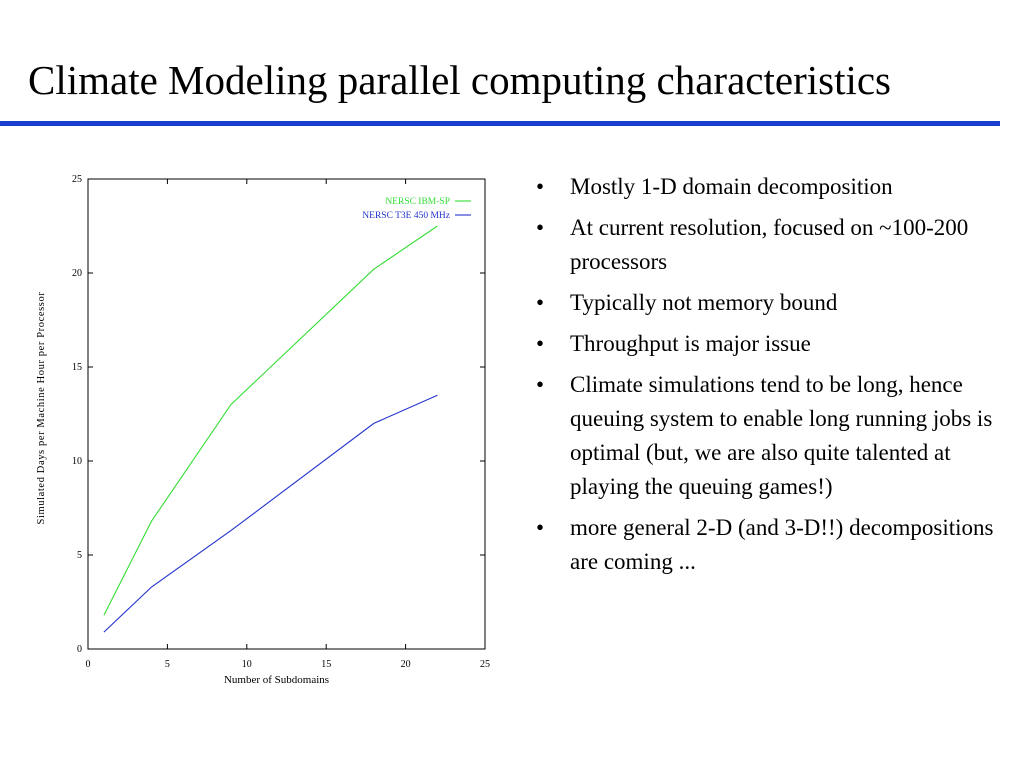  What do you see at coordinates (77, 367) in the screenshot?
I see `y-tick-label: 15` at bounding box center [77, 367].